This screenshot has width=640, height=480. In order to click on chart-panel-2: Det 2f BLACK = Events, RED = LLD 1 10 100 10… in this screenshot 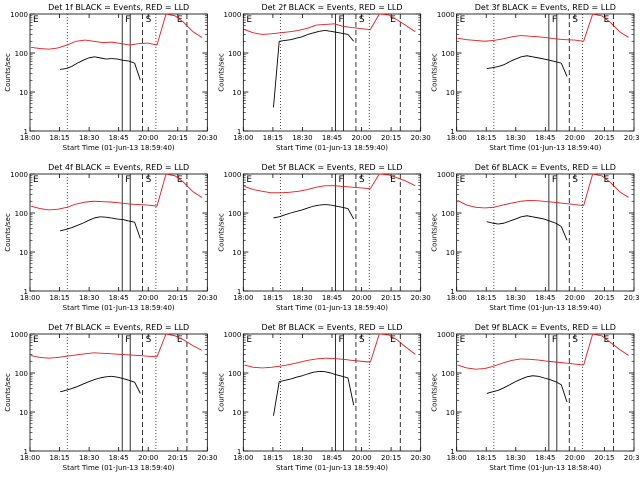, I will do `click(323, 77)`.